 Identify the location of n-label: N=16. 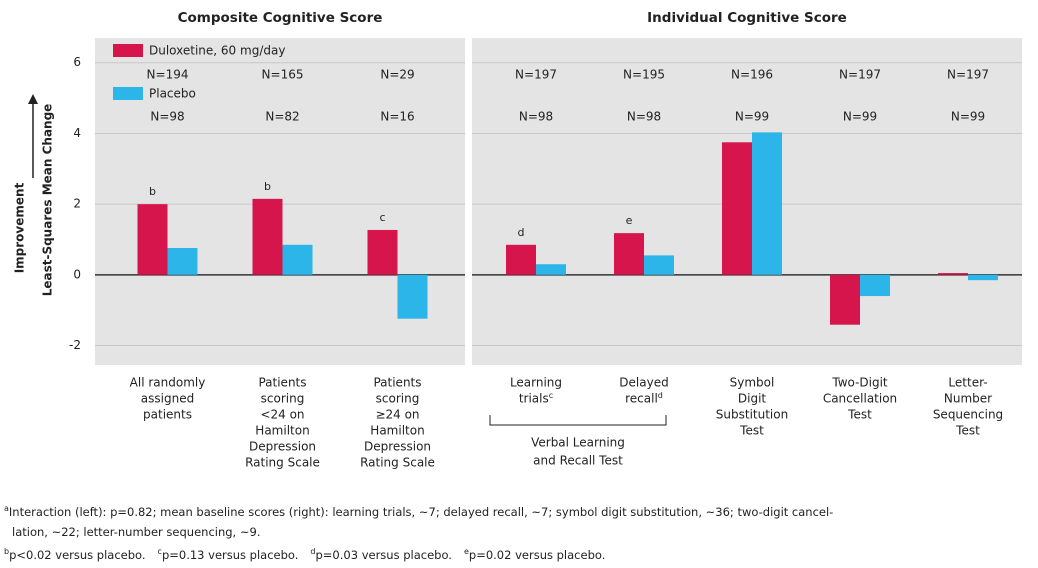
(397, 117).